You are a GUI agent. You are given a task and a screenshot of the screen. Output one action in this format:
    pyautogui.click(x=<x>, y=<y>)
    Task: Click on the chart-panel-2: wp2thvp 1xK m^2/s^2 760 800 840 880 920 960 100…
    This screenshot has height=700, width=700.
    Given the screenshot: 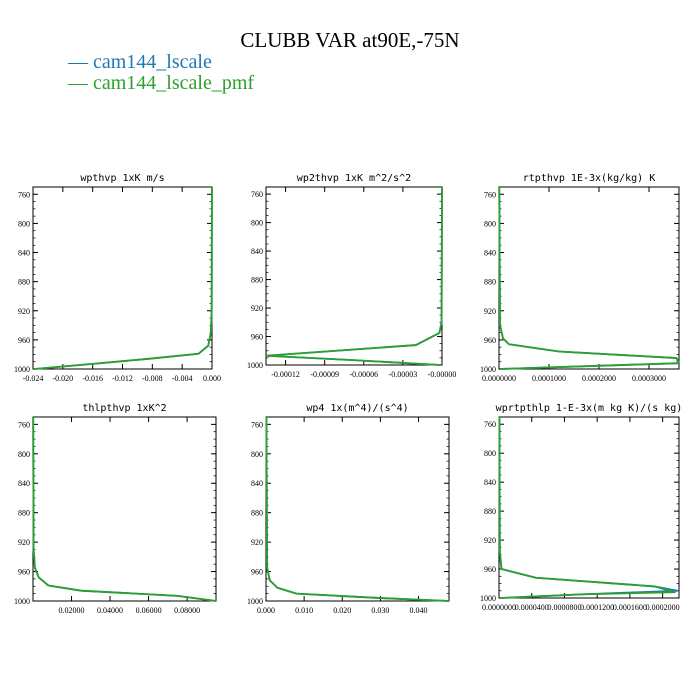 What is the action you would take?
    pyautogui.click(x=351, y=276)
    